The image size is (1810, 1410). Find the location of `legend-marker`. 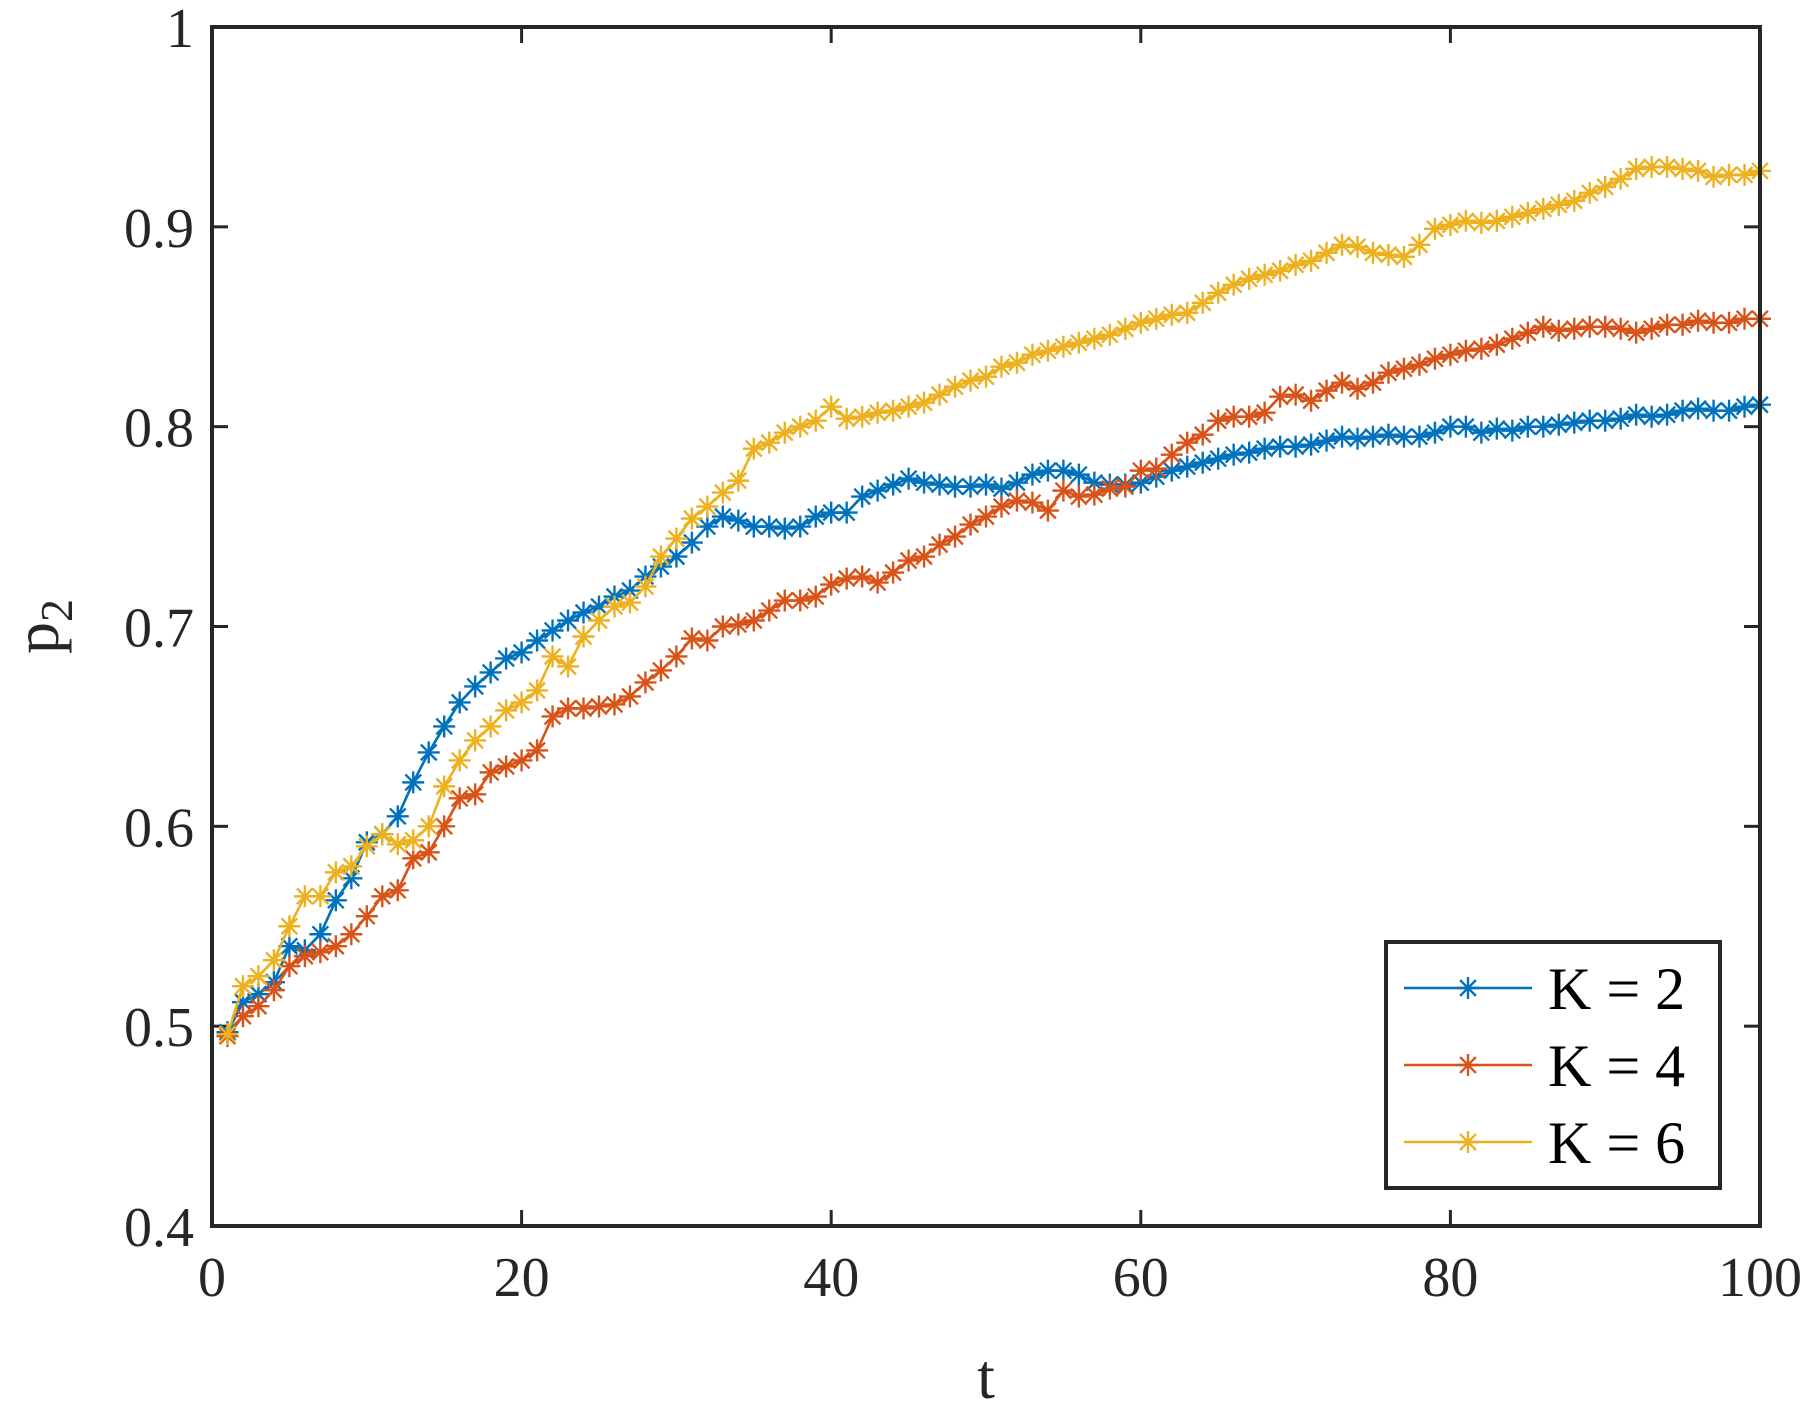

legend-marker is located at coordinates (1468, 1065).